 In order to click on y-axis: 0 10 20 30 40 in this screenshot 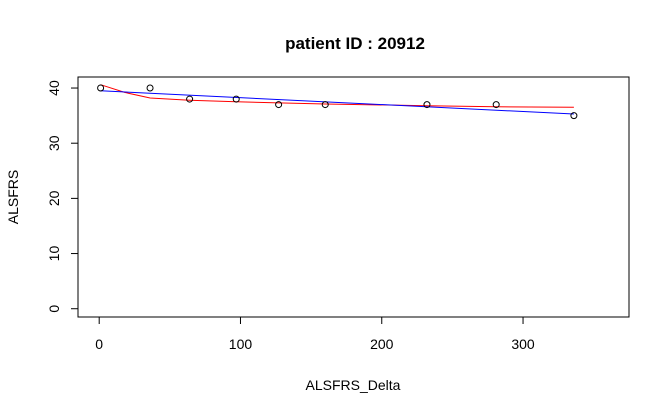, I will do `click(62, 196)`.